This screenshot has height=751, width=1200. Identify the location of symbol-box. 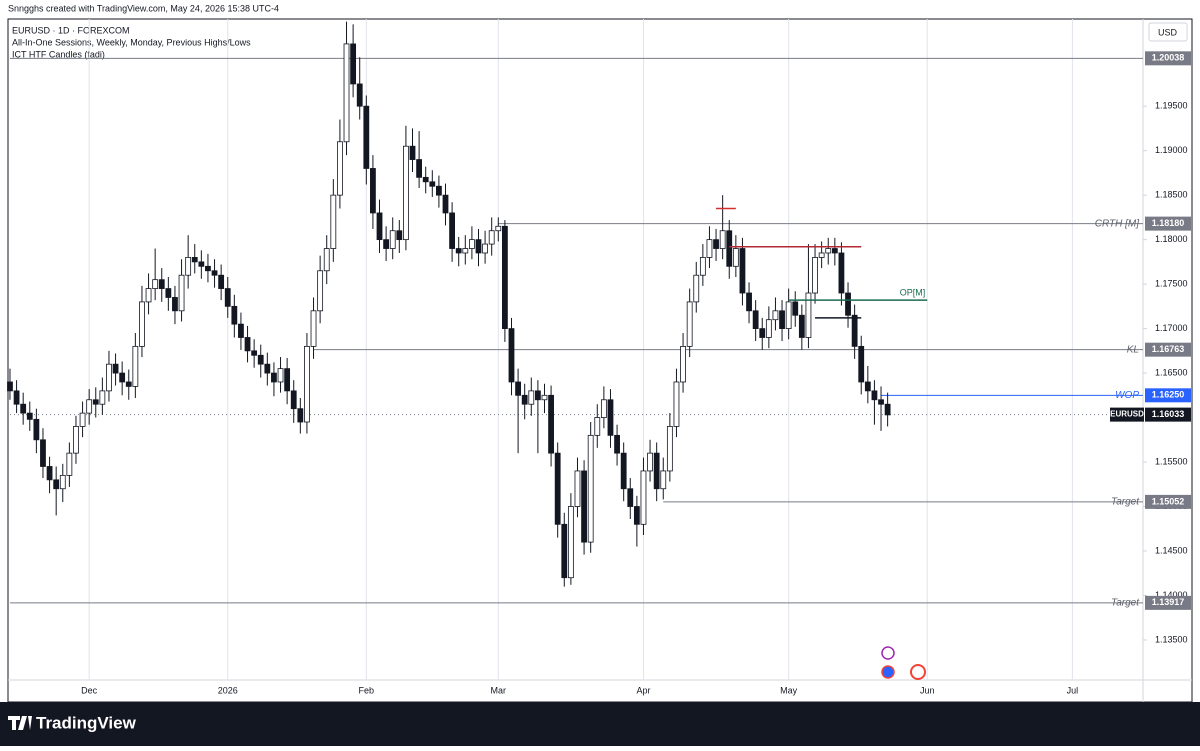
(1127, 414).